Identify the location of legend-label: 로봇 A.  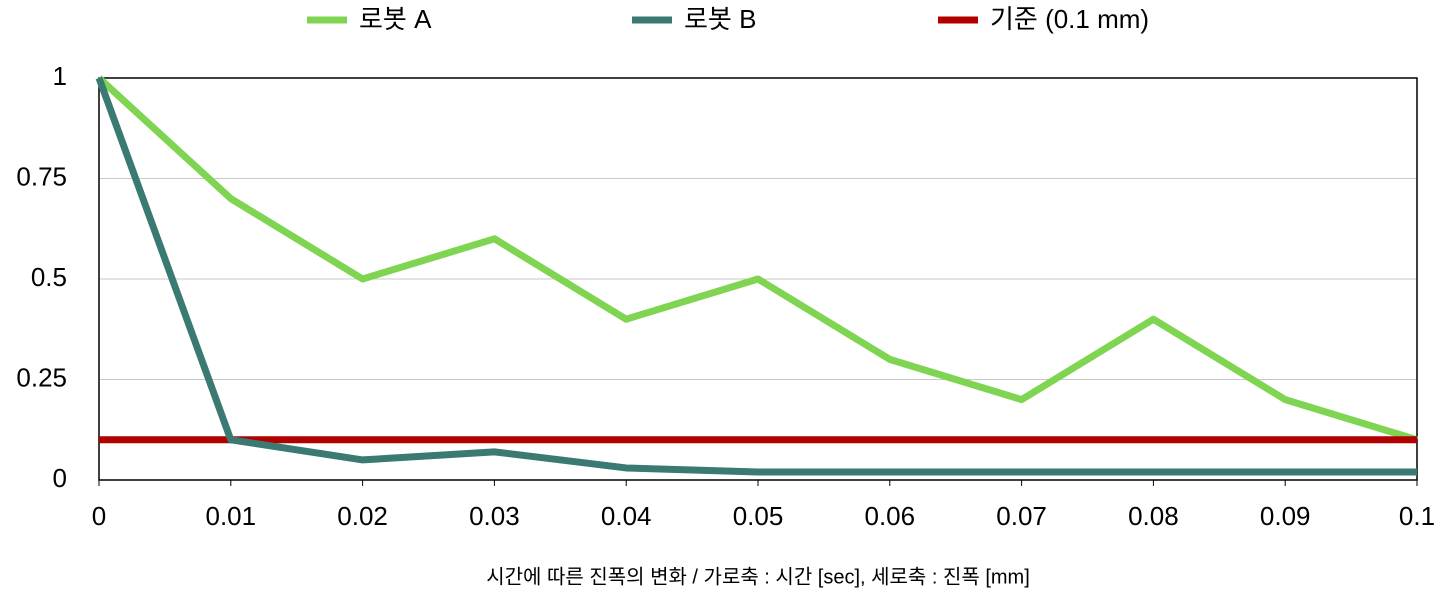
(395, 19).